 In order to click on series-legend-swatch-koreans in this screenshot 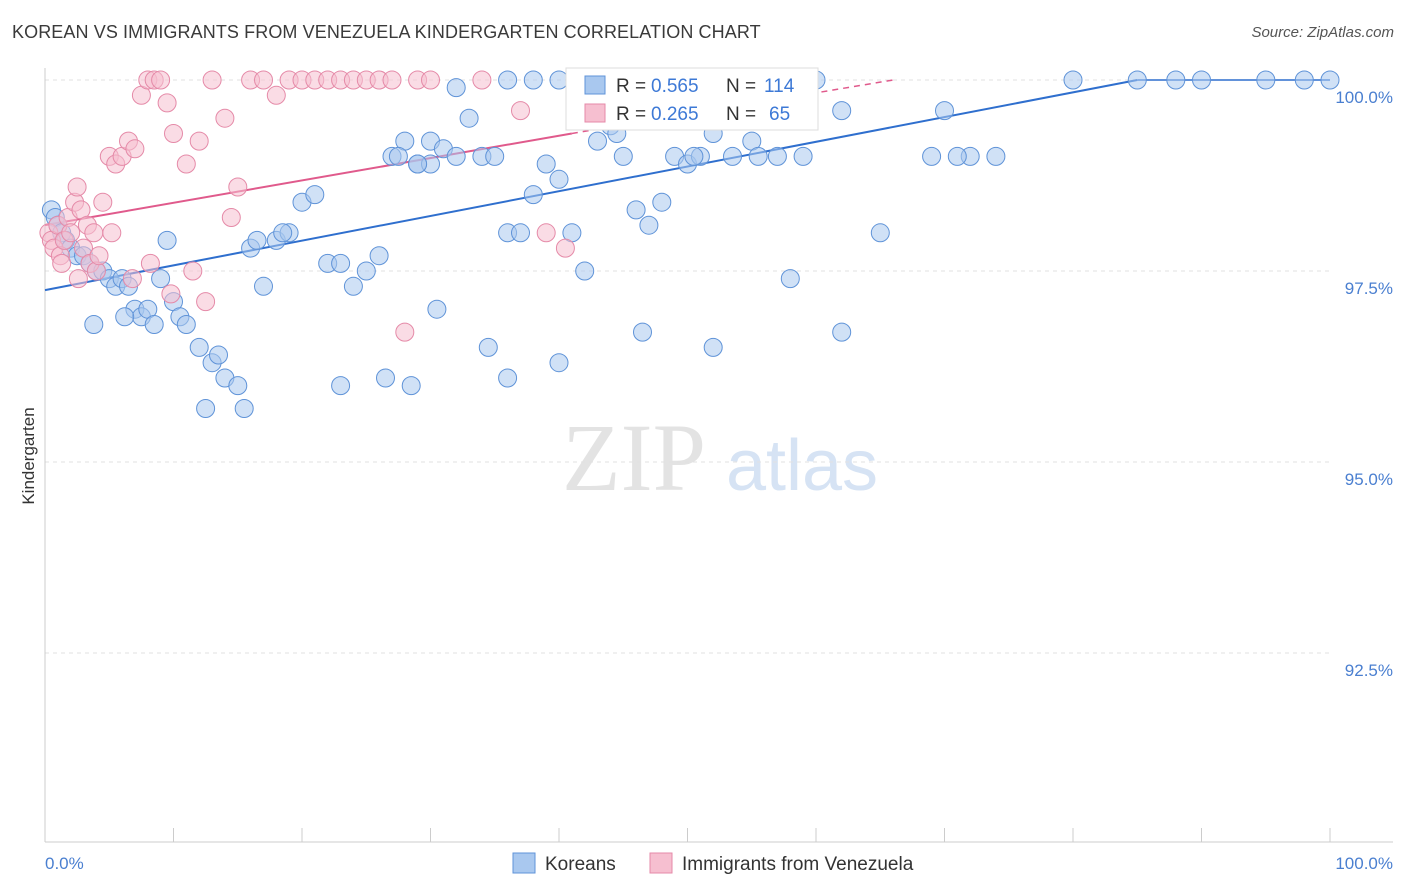, I will do `click(524, 863)`.